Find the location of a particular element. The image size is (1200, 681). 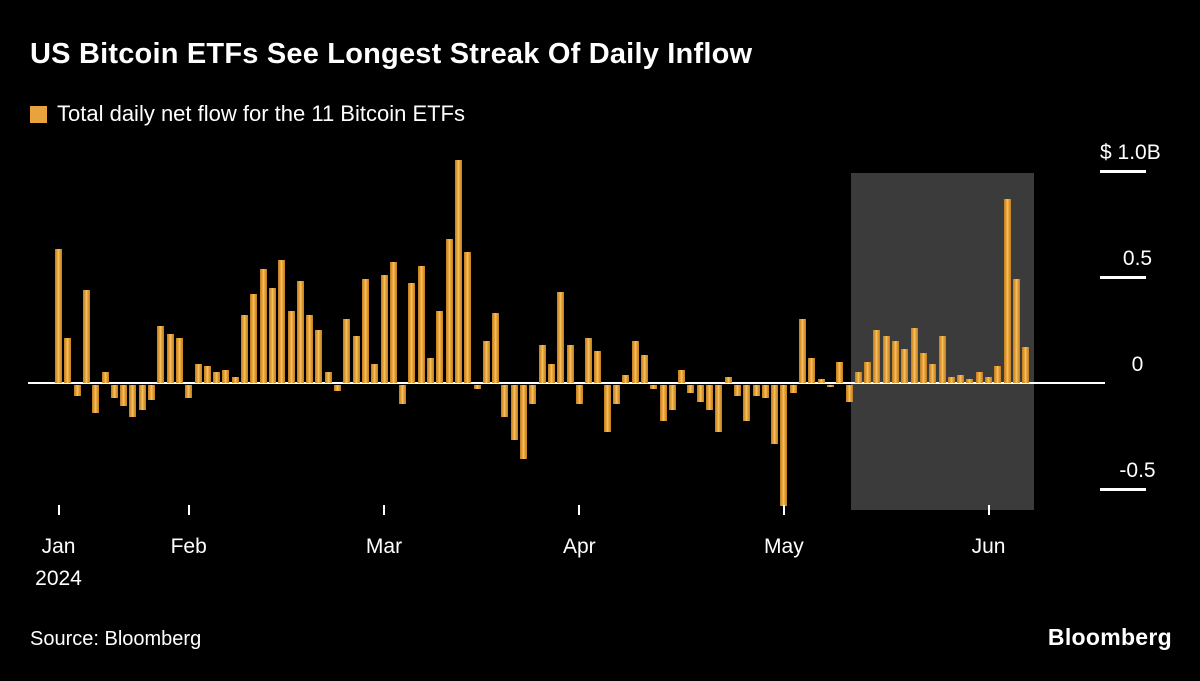

y-axis-label: -0.5 is located at coordinates (1137, 470).